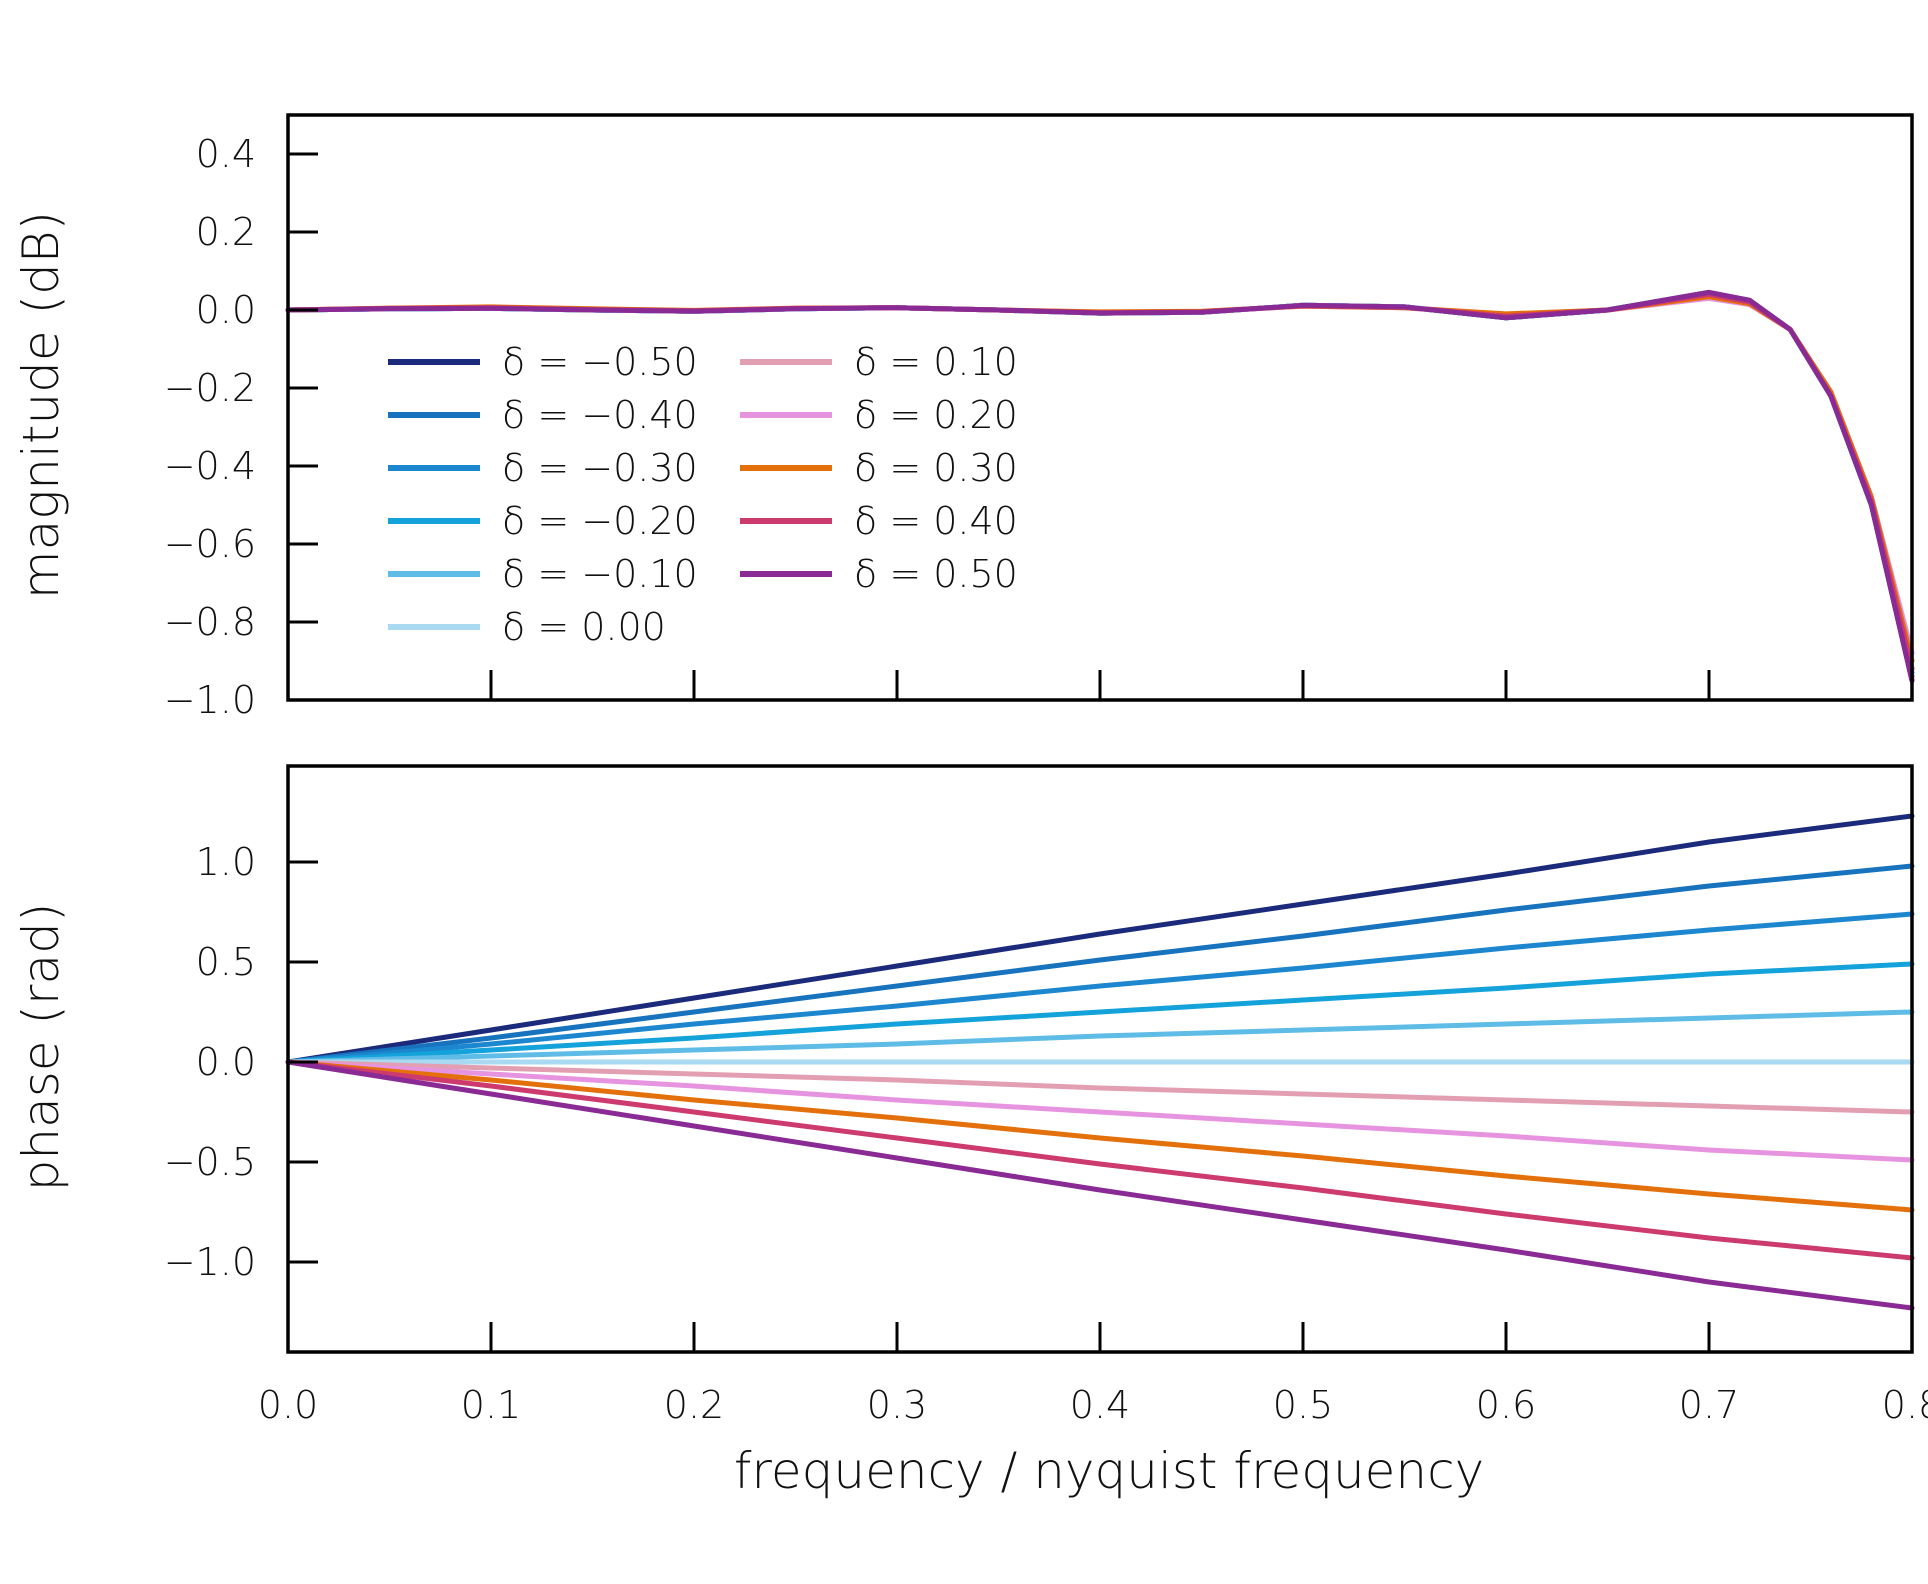  I want to click on legend-label: δ = −0.30, so click(600, 468).